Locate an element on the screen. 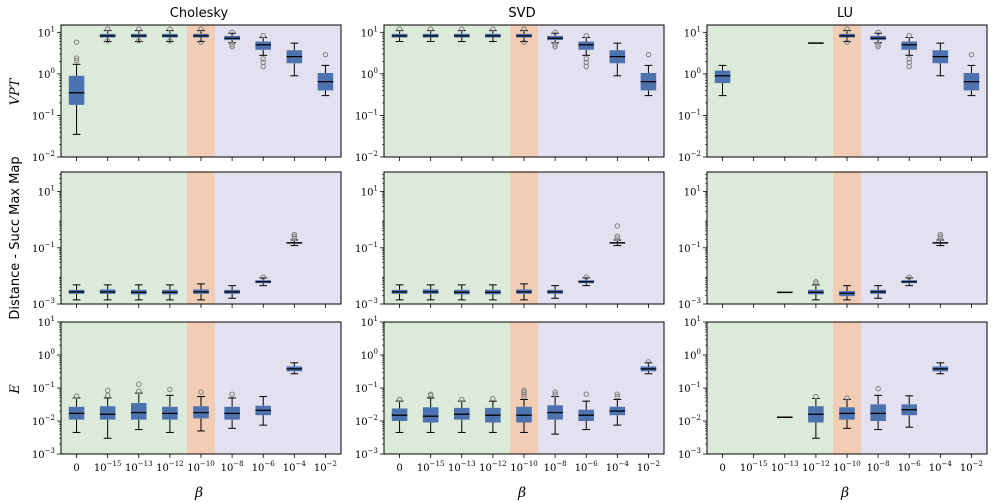 The height and width of the screenshot is (503, 997). panel-2-svd: 10⁻³ 10⁻¹ 10¹ is located at coordinates (510, 241).